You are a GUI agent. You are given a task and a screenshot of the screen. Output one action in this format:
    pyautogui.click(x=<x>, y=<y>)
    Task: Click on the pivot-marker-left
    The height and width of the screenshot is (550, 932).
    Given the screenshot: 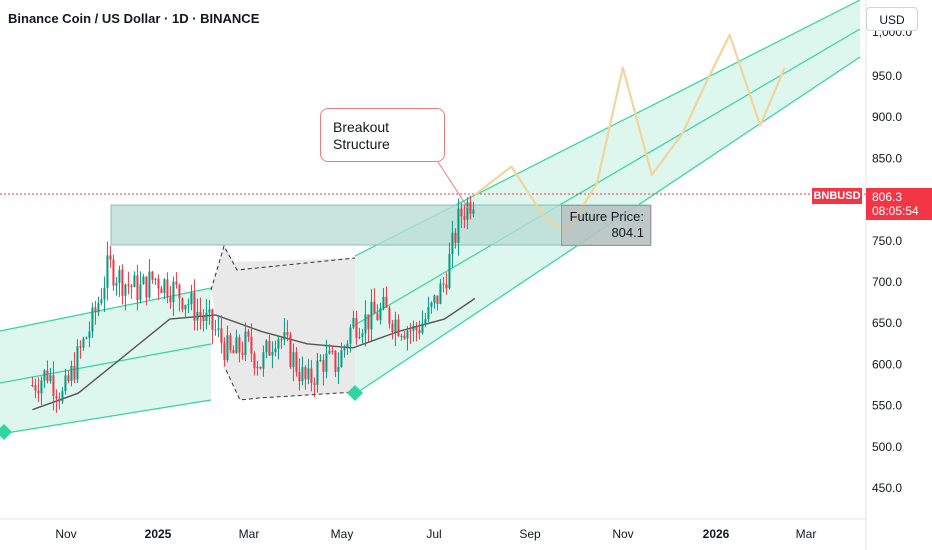 What is the action you would take?
    pyautogui.click(x=6, y=432)
    